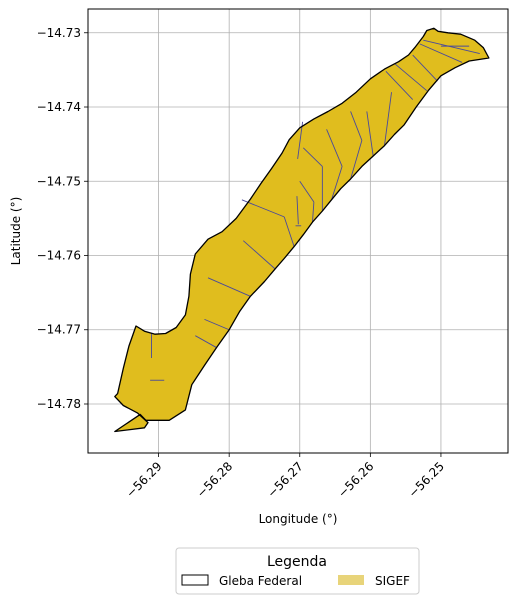 This screenshot has height=604, width=517. What do you see at coordinates (351, 580) in the screenshot?
I see `legend-swatch-sigef` at bounding box center [351, 580].